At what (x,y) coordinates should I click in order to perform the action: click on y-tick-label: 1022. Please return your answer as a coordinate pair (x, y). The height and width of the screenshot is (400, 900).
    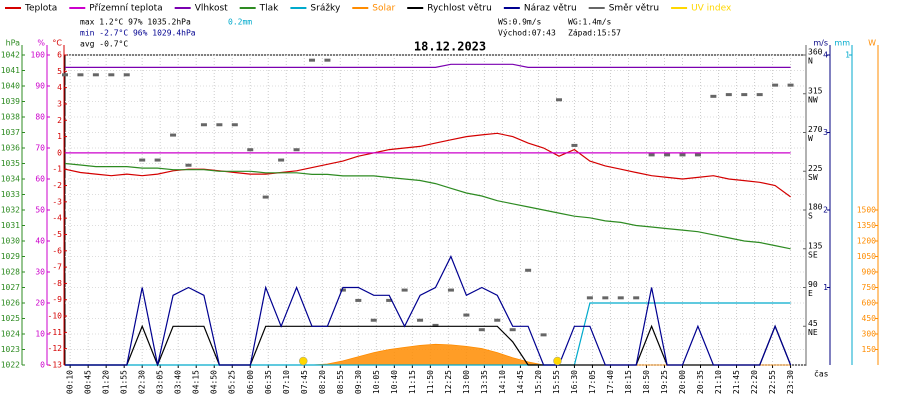
    Looking at the image, I should click on (10, 365).